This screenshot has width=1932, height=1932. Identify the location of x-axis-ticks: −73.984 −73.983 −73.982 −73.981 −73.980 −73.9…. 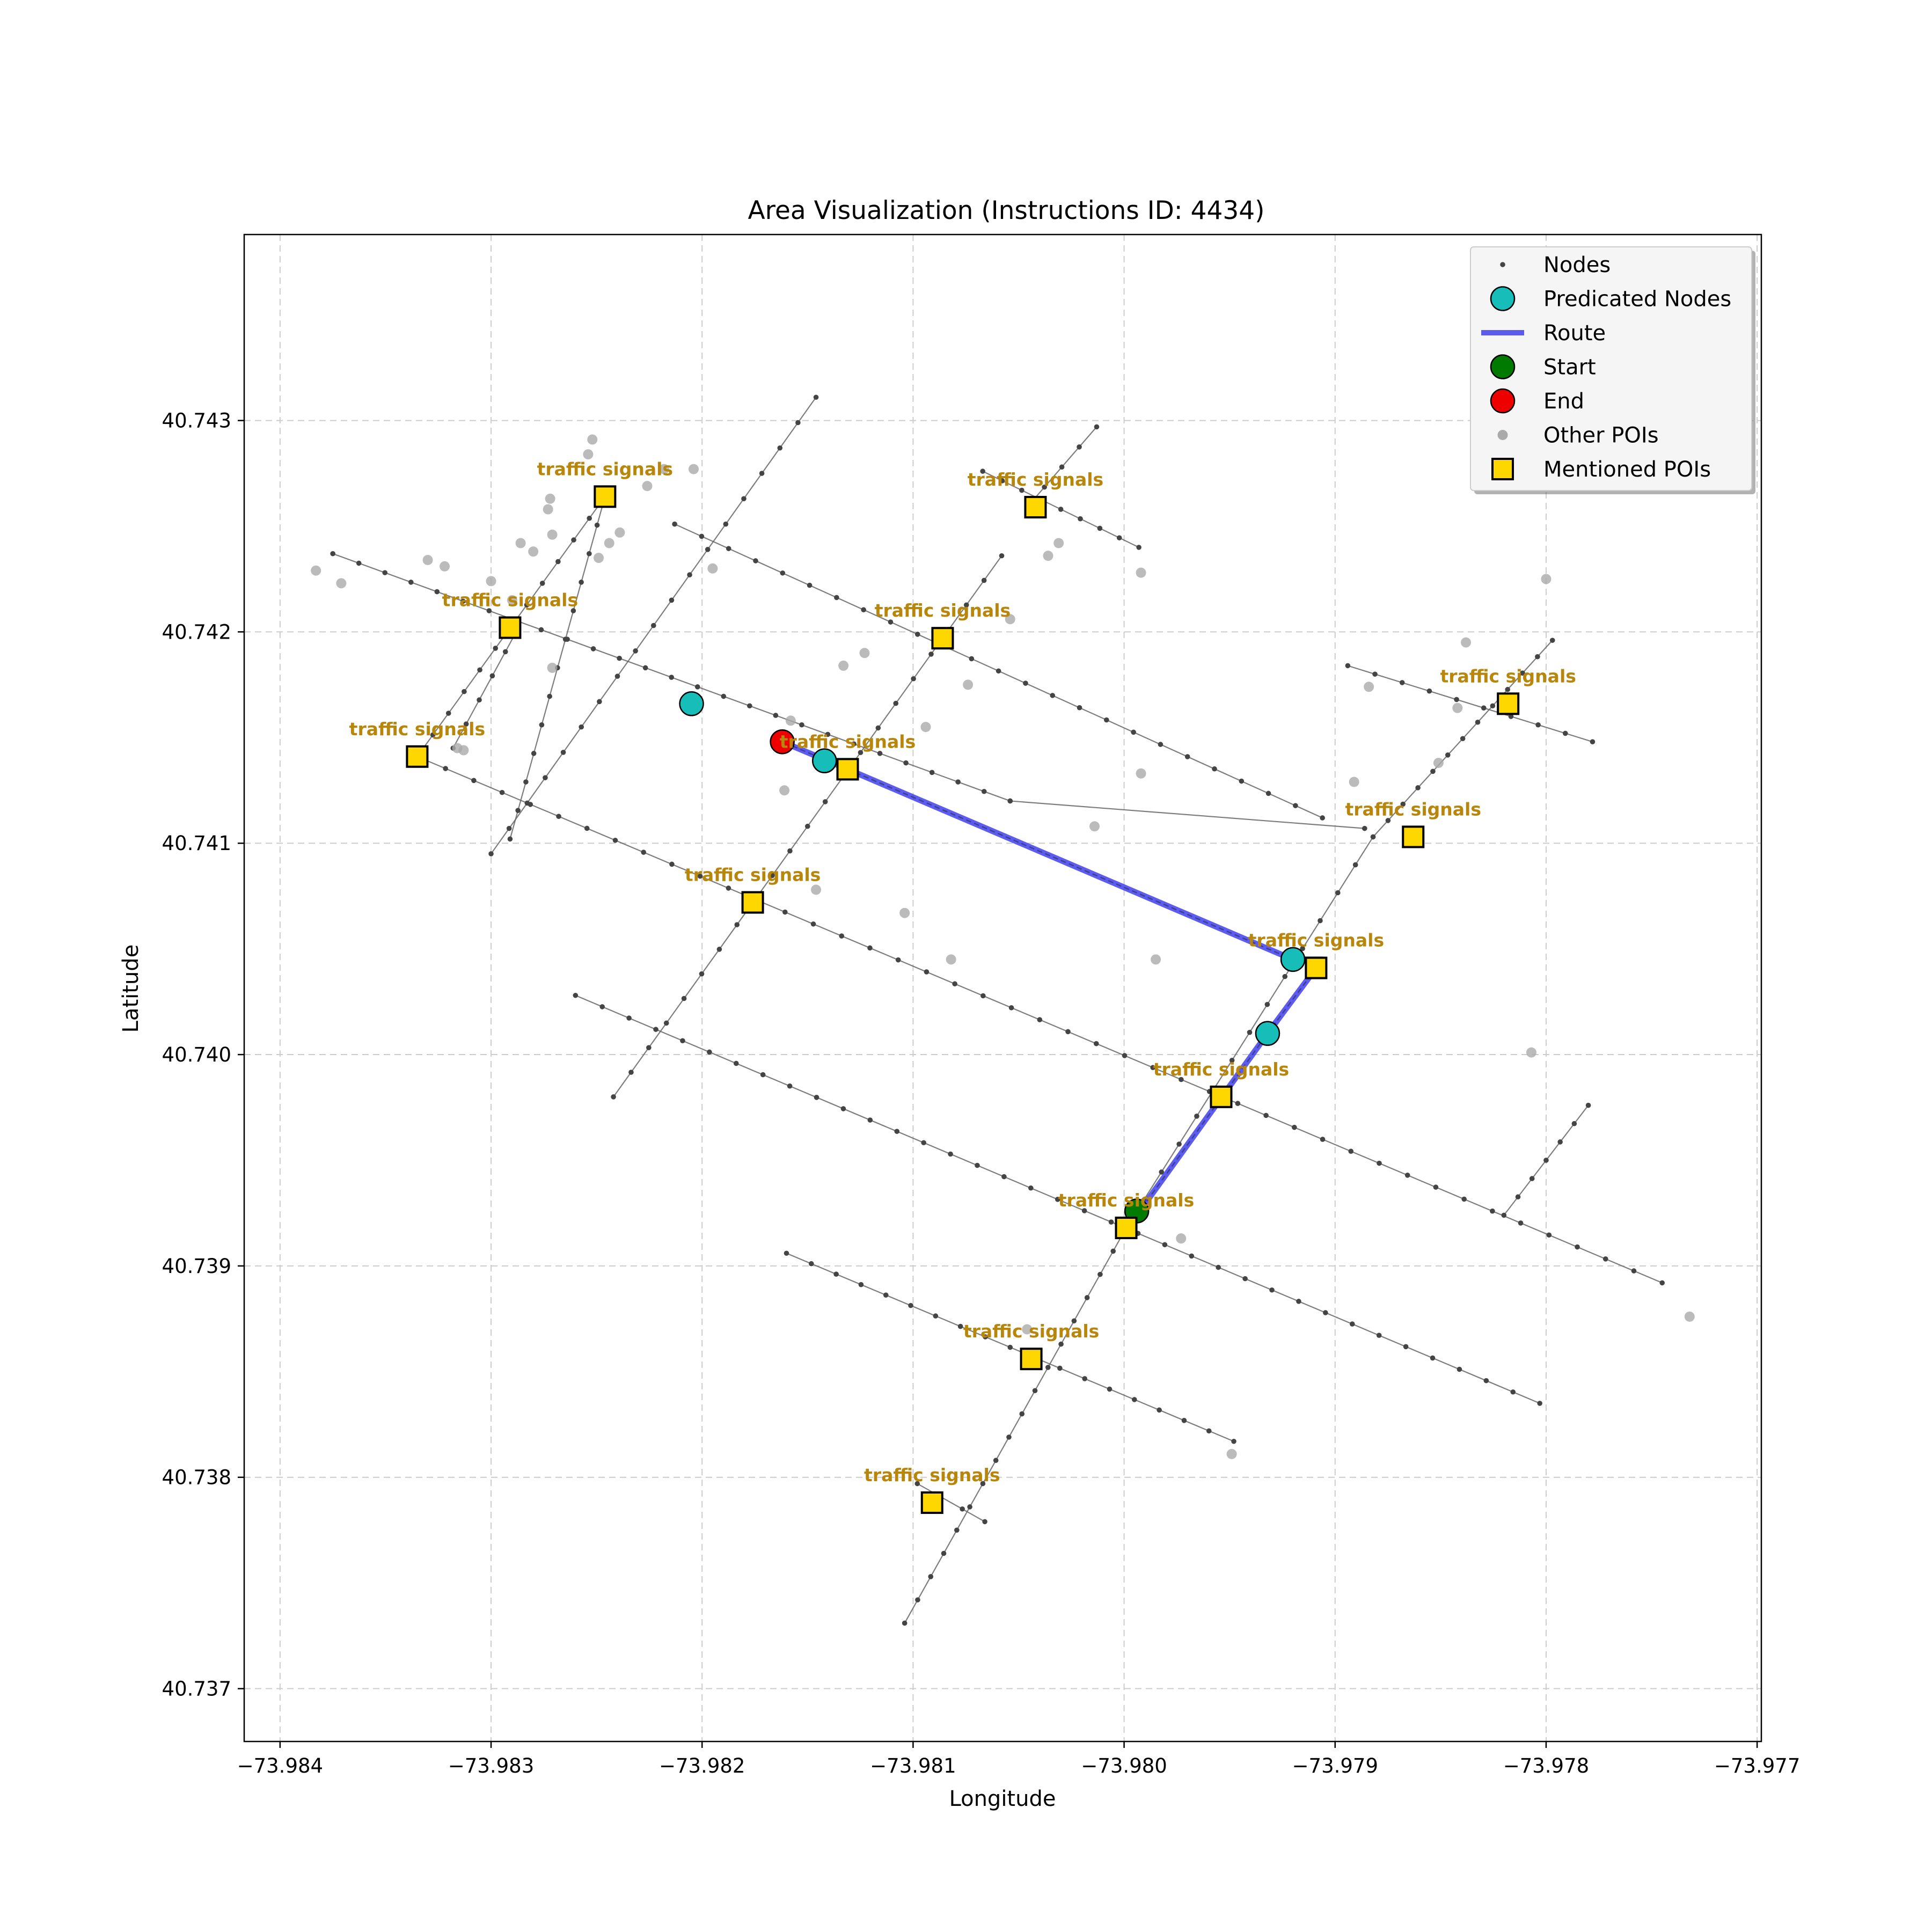
(1018, 1759).